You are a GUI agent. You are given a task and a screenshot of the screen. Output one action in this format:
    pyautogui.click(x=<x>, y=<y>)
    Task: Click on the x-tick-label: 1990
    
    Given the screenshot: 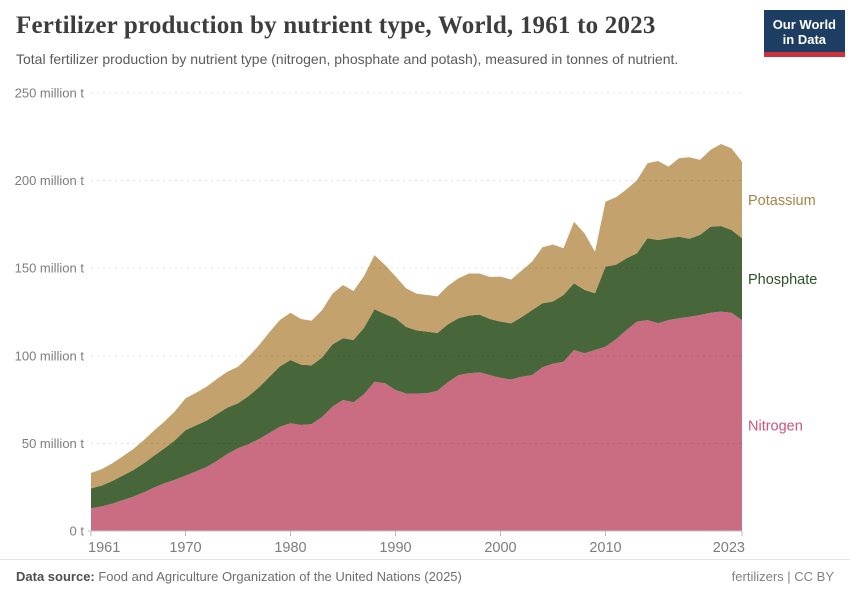 What is the action you would take?
    pyautogui.click(x=395, y=548)
    